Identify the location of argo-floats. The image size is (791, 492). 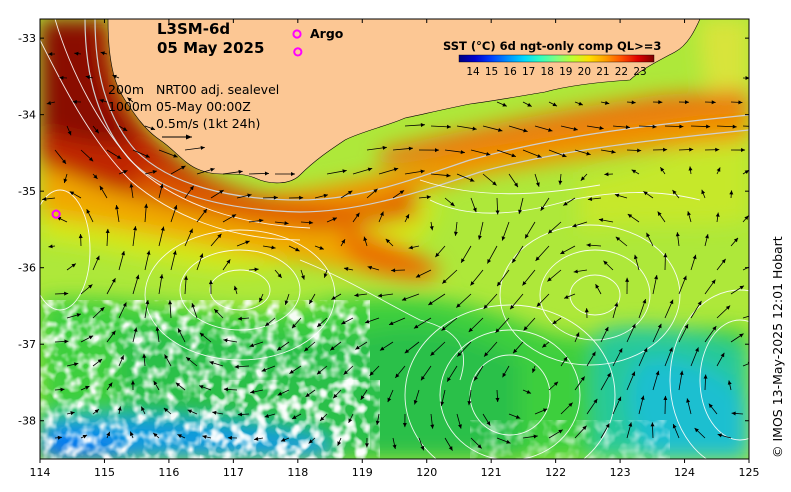
(177, 133).